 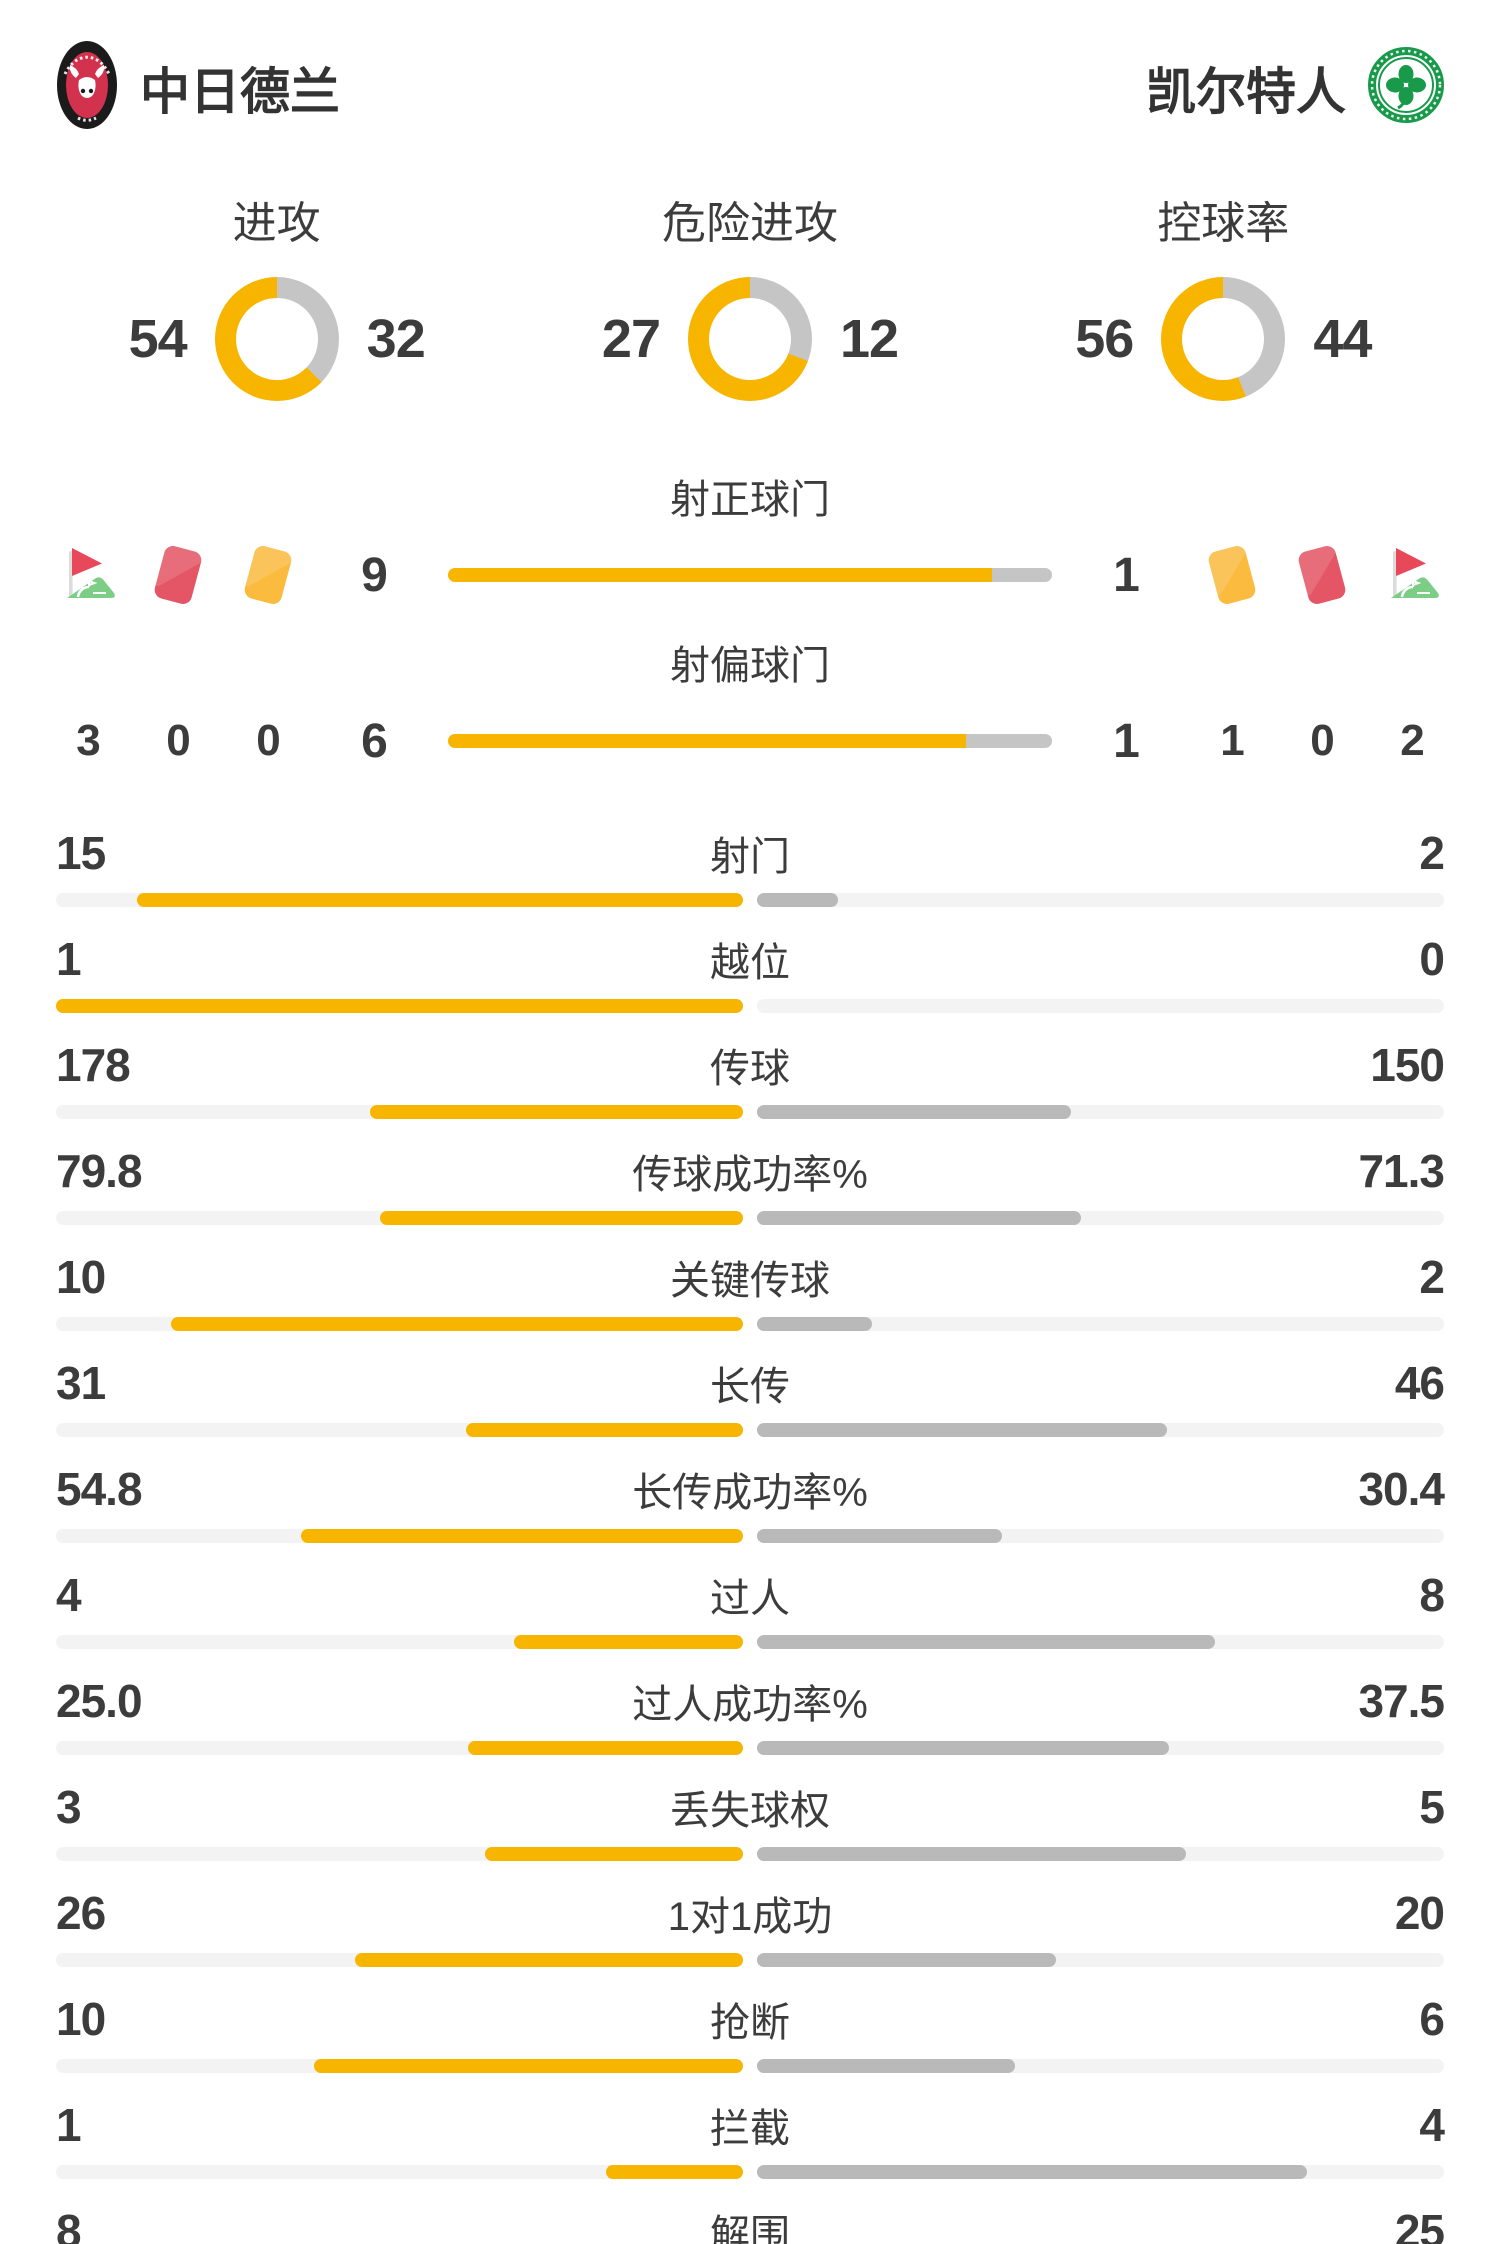 What do you see at coordinates (1322, 740) in the screenshot?
I see `red-card-count: 0` at bounding box center [1322, 740].